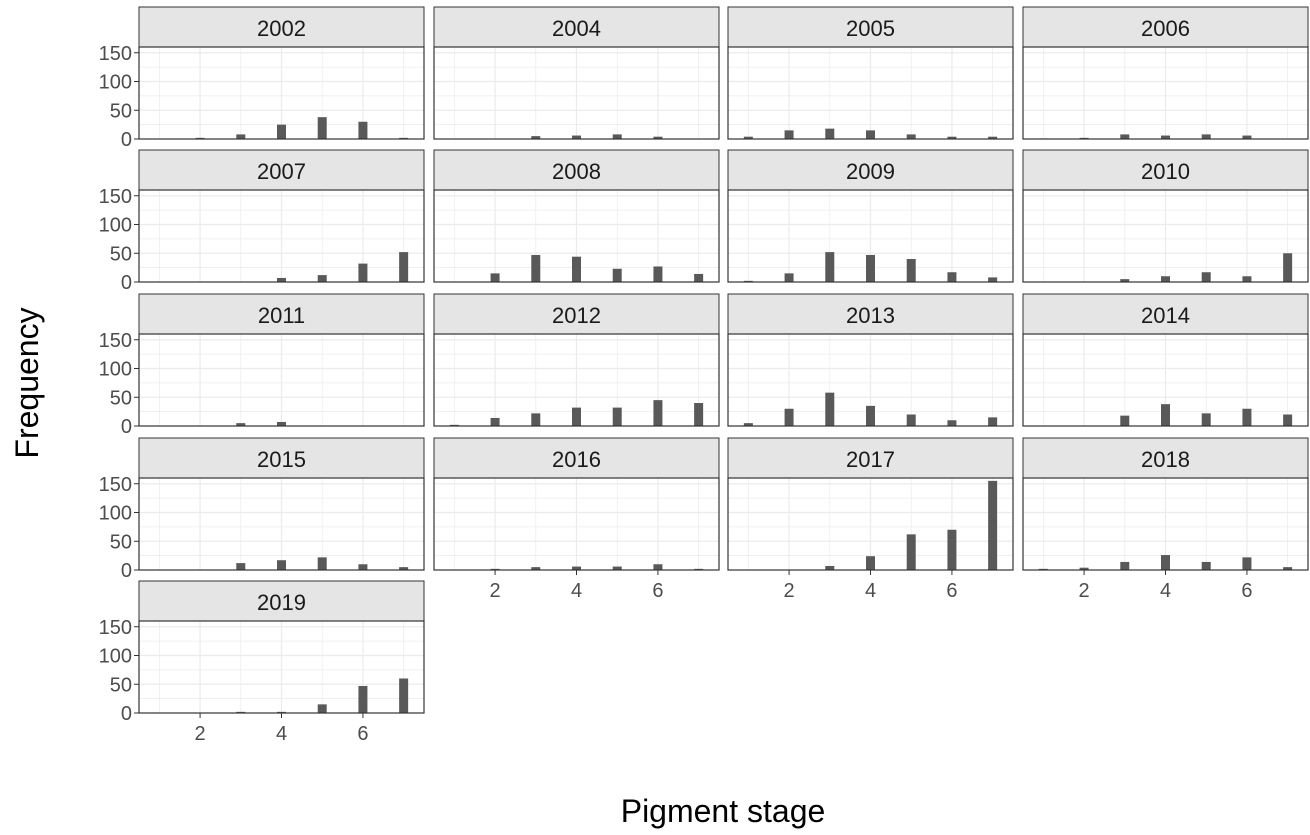 The height and width of the screenshot is (835, 1310). What do you see at coordinates (1165, 459) in the screenshot?
I see `facet-strip-label: 2018` at bounding box center [1165, 459].